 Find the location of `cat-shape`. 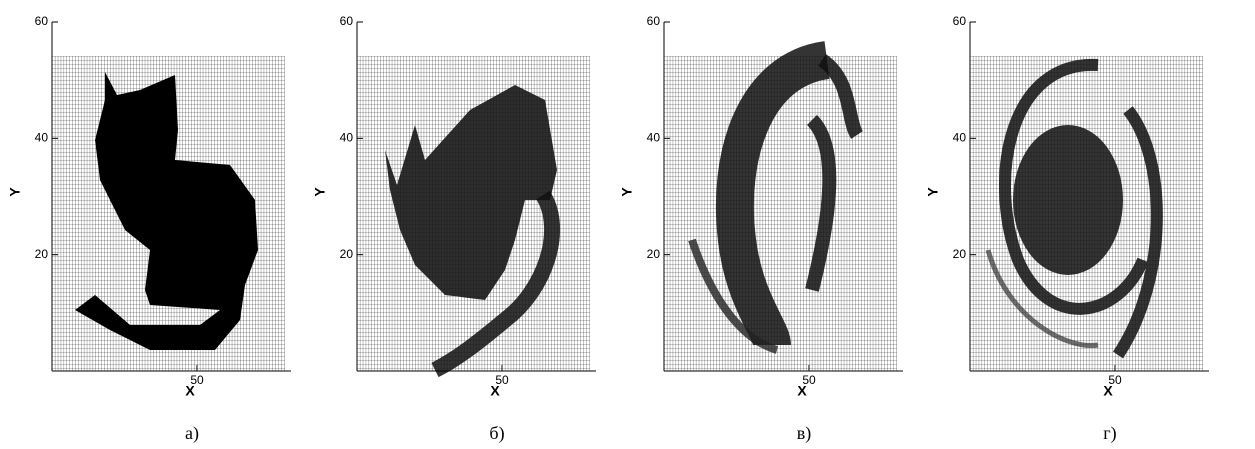

cat-shape is located at coordinates (166, 211).